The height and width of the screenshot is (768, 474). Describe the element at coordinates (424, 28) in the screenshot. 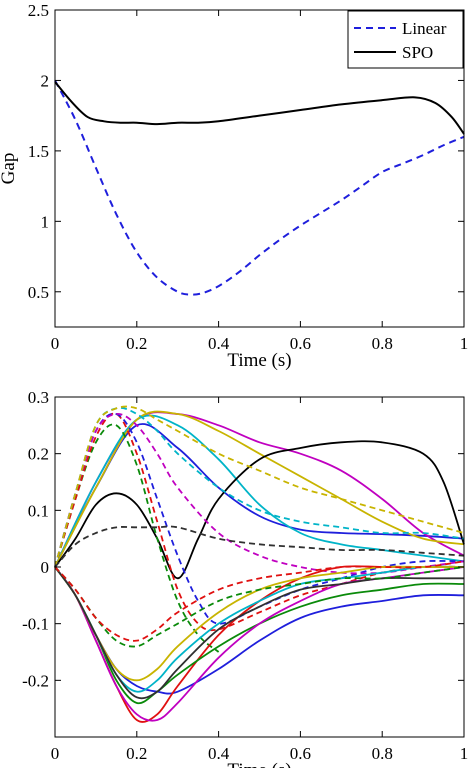

I see `legend-linear-label: Linear` at that location.